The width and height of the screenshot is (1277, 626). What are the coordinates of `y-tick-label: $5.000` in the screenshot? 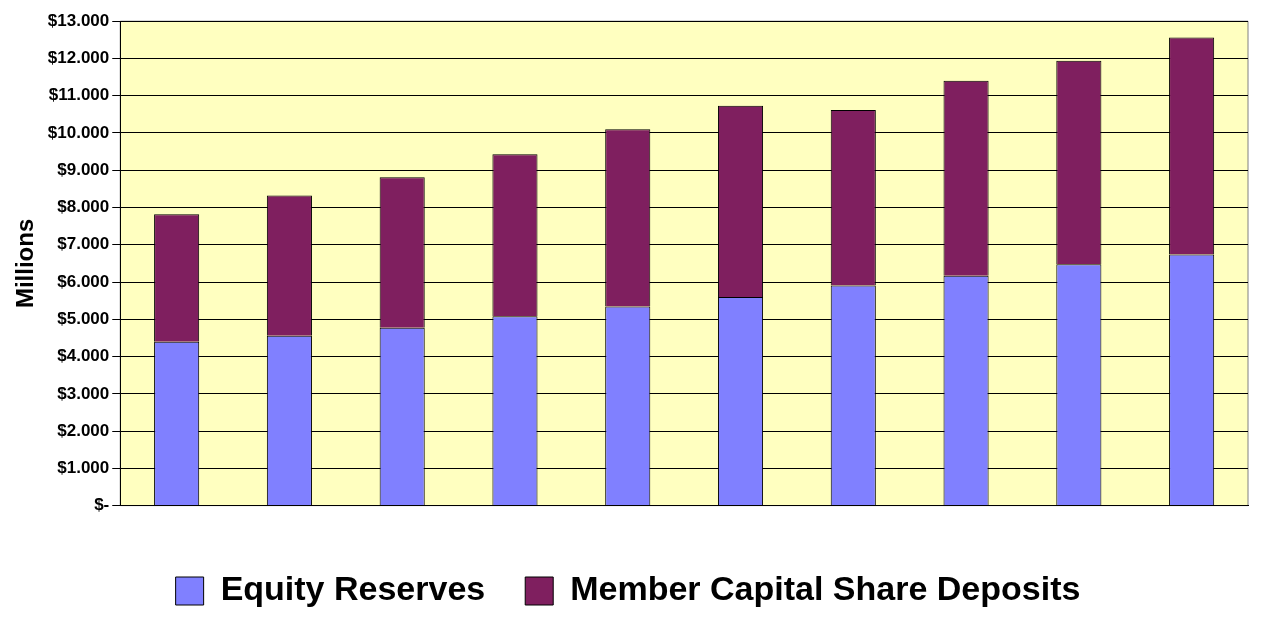 It's located at (83, 318).